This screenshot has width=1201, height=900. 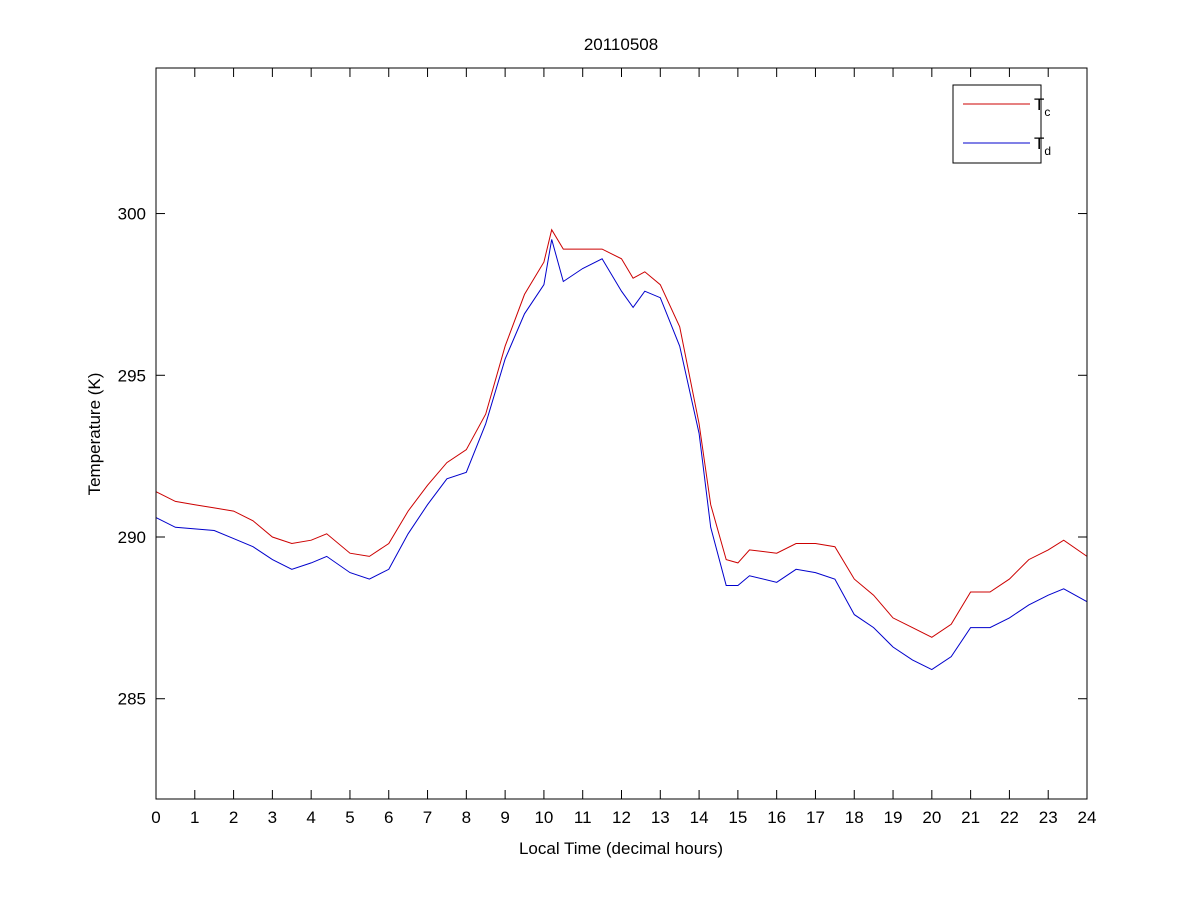 I want to click on x-tick-label: 10, so click(x=543, y=817).